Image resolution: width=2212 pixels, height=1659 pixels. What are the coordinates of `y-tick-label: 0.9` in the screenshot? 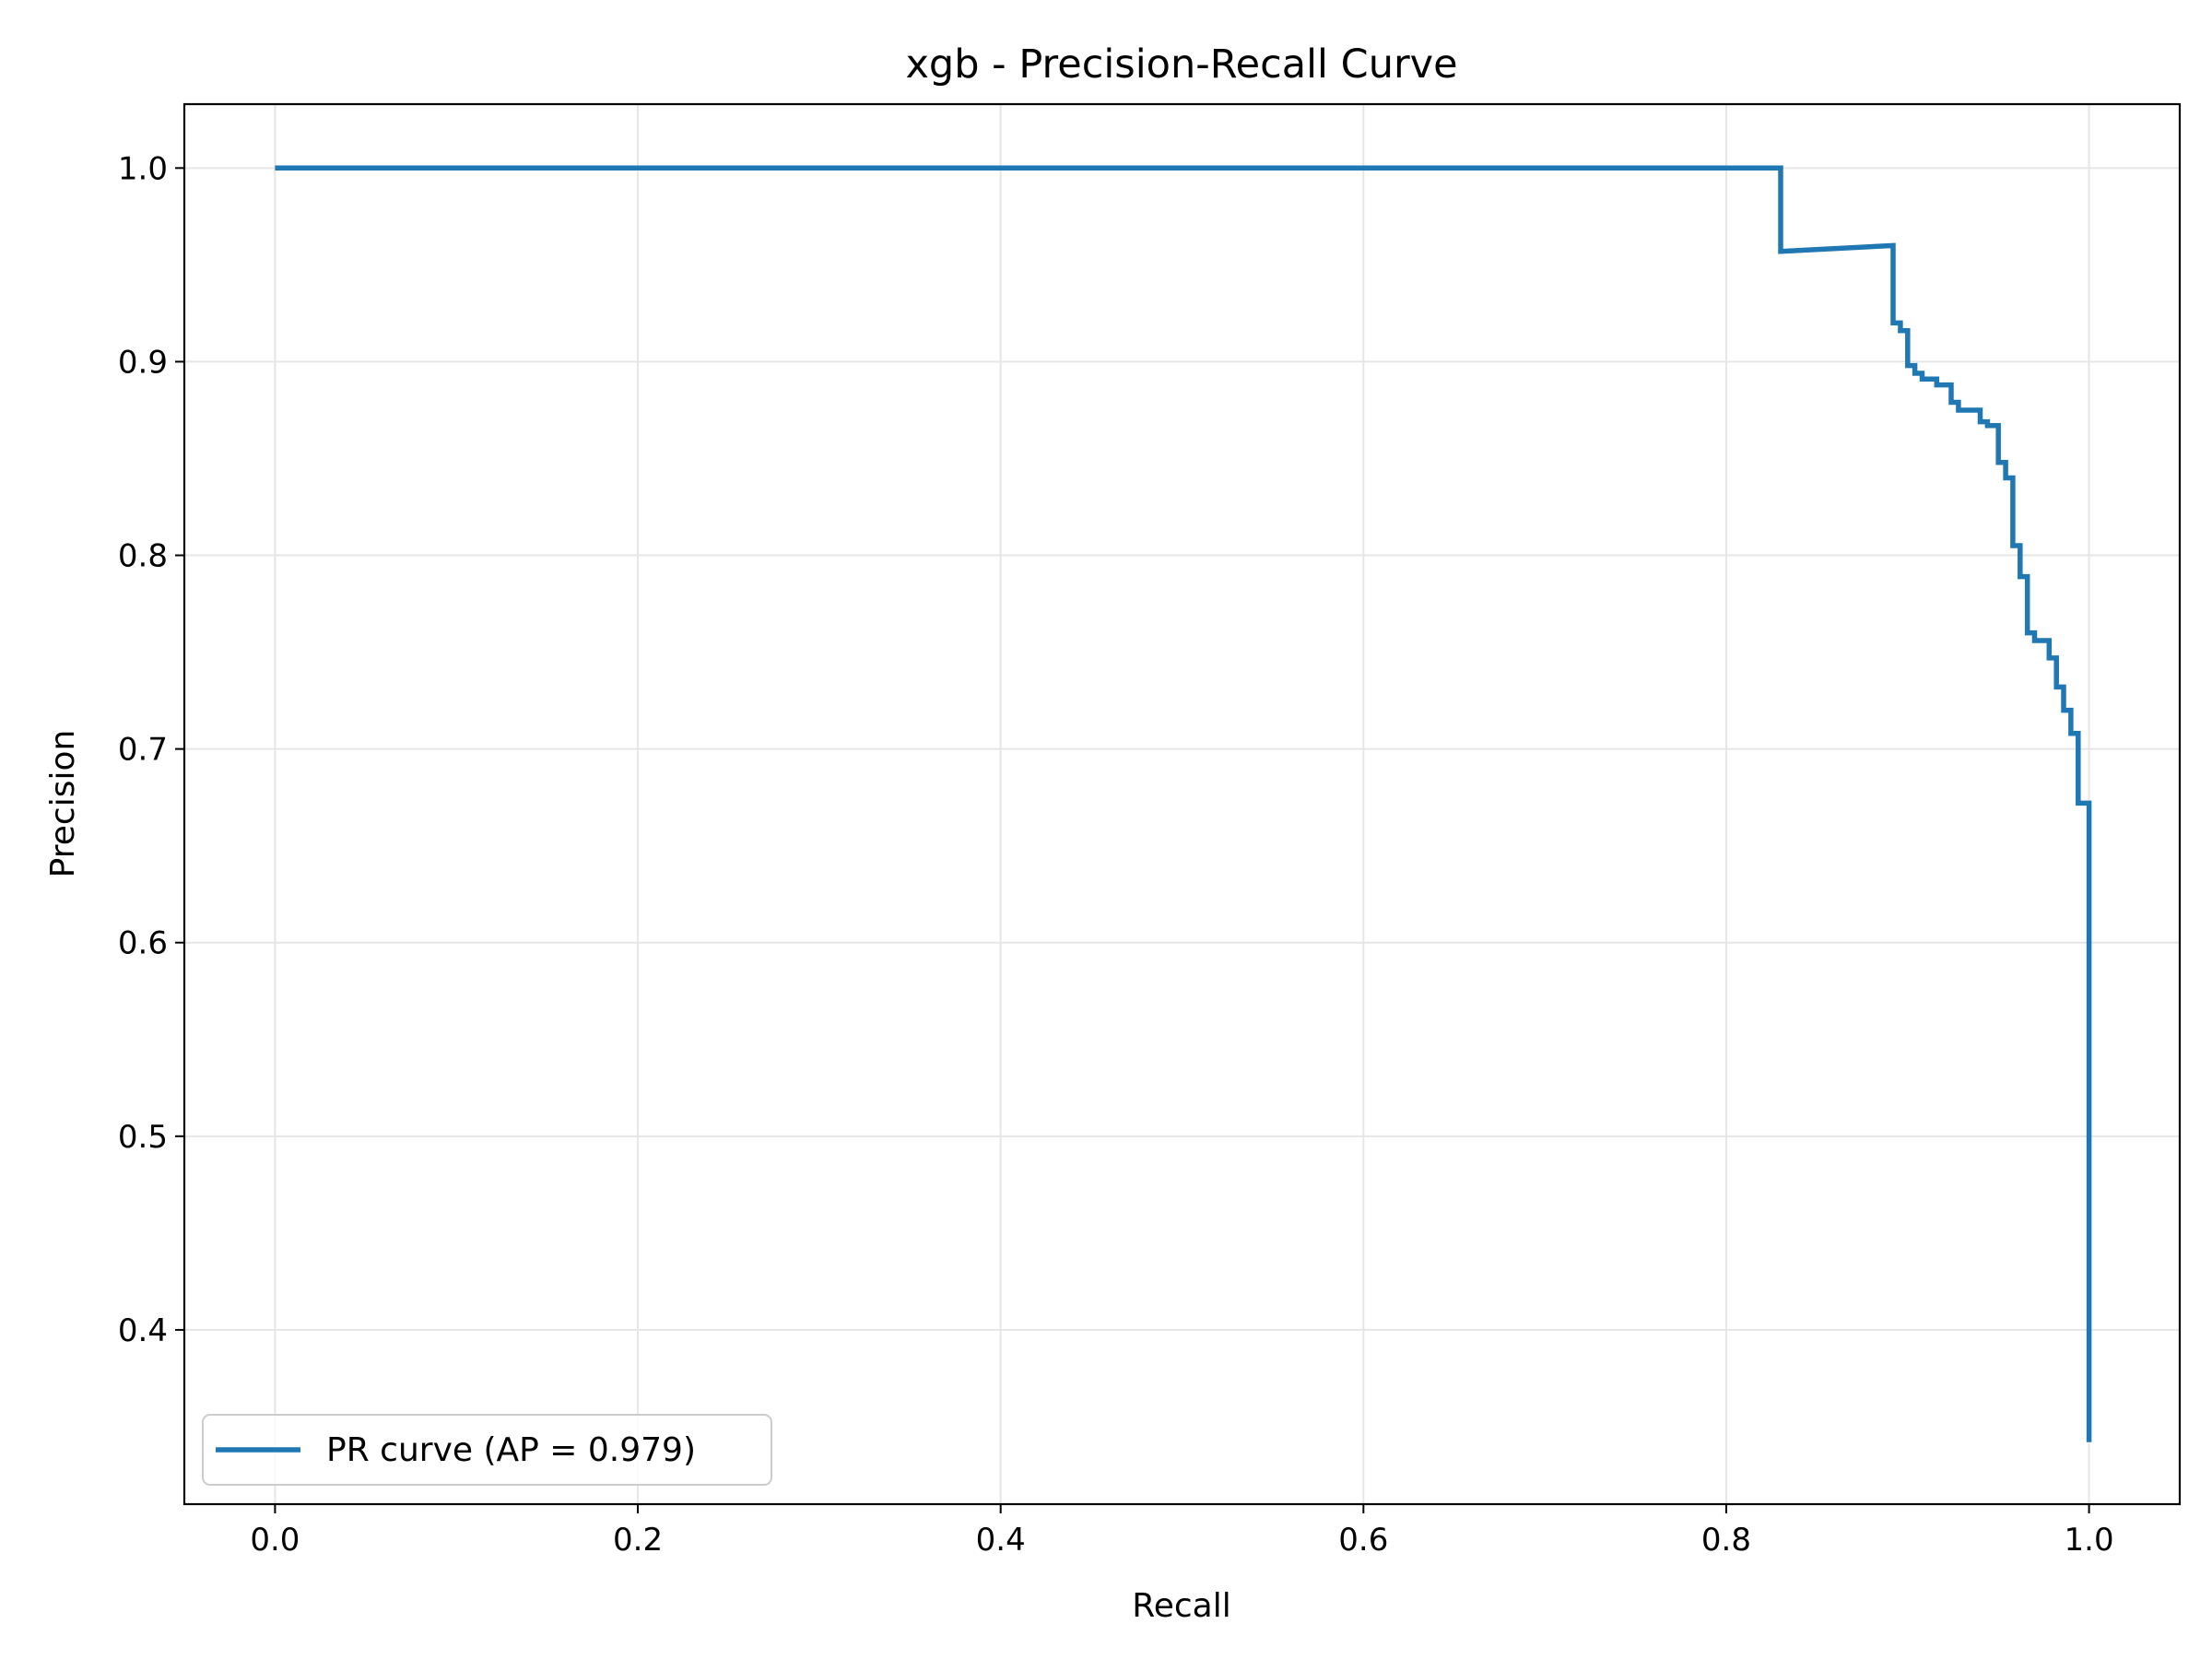 It's located at (143, 362).